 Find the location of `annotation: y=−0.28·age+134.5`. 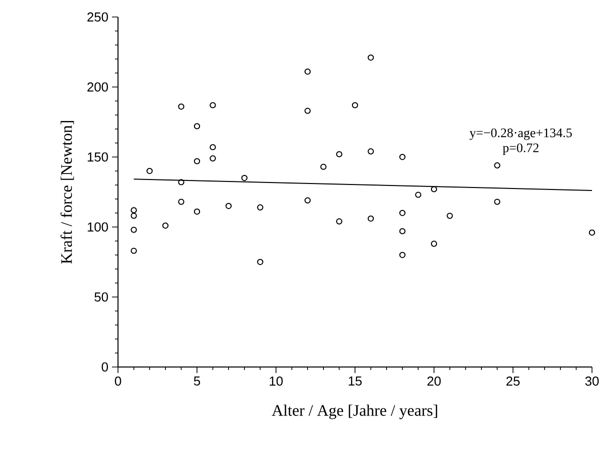

annotation: y=−0.28·age+134.5 is located at coordinates (521, 134).